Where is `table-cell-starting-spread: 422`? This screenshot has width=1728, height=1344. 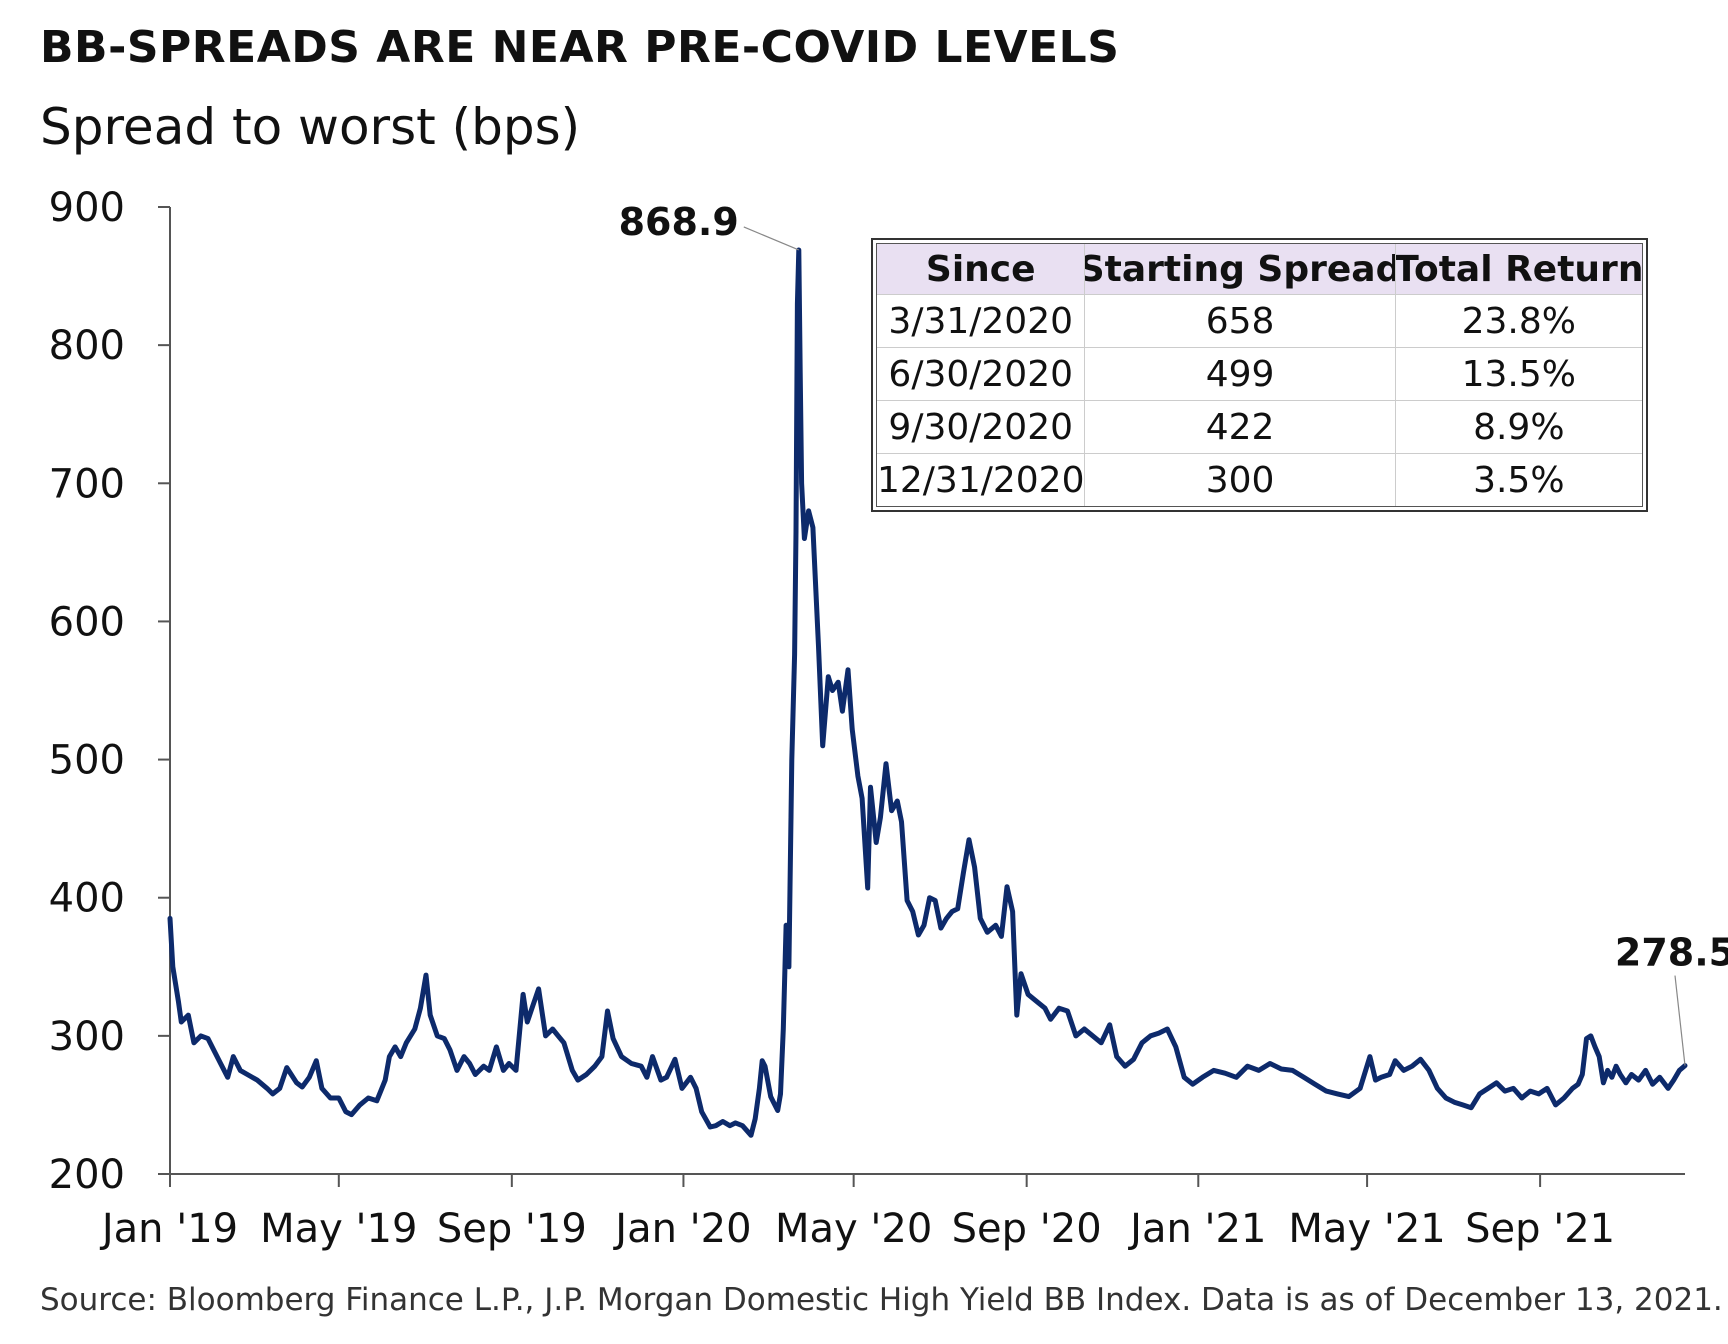 table-cell-starting-spread: 422 is located at coordinates (1239, 427).